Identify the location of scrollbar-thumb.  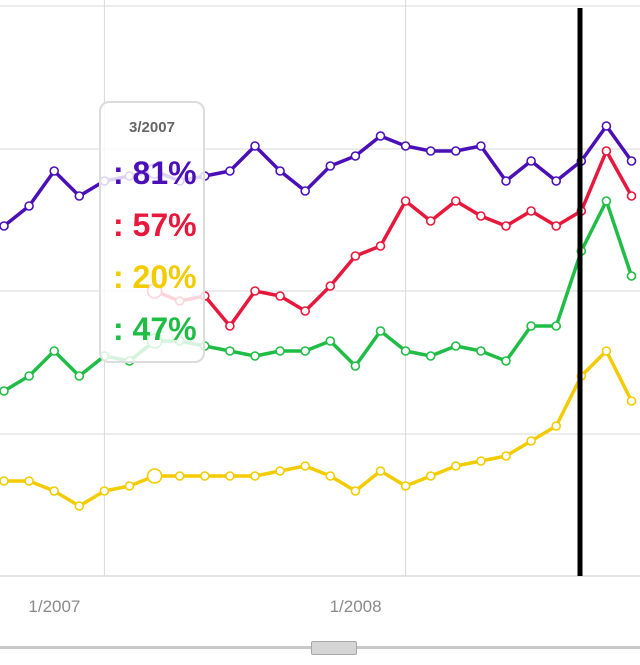
(334, 648).